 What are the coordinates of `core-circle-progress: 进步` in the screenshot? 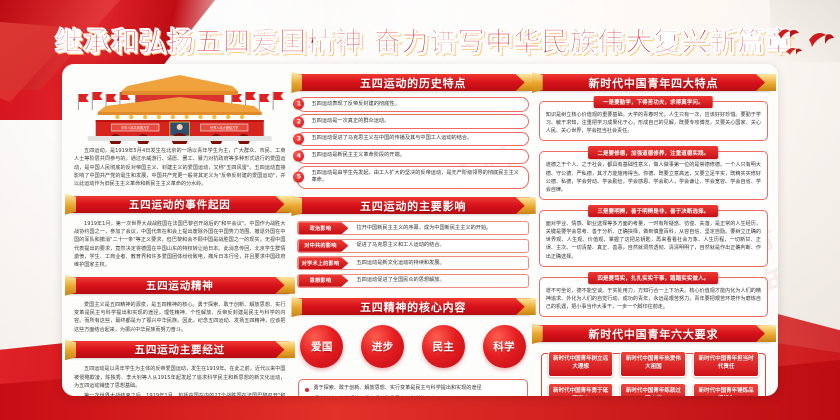 It's located at (383, 347).